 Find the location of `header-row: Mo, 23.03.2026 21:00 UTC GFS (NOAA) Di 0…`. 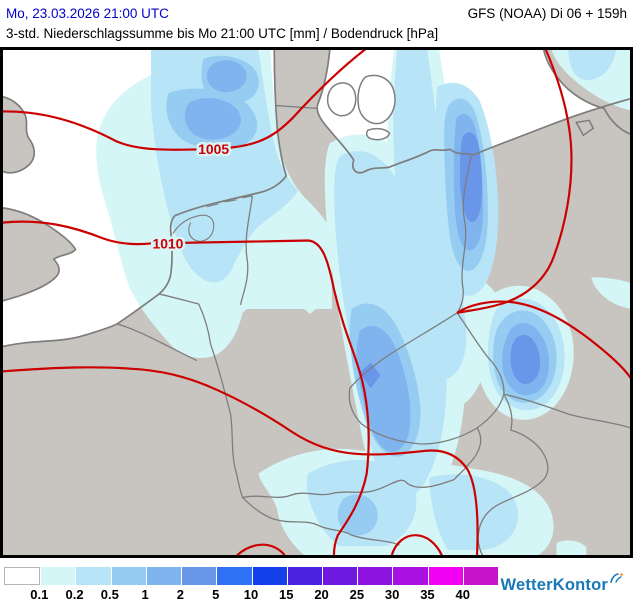

header-row: Mo, 23.03.2026 21:00 UTC GFS (NOAA) Di 0… is located at coordinates (316, 13).